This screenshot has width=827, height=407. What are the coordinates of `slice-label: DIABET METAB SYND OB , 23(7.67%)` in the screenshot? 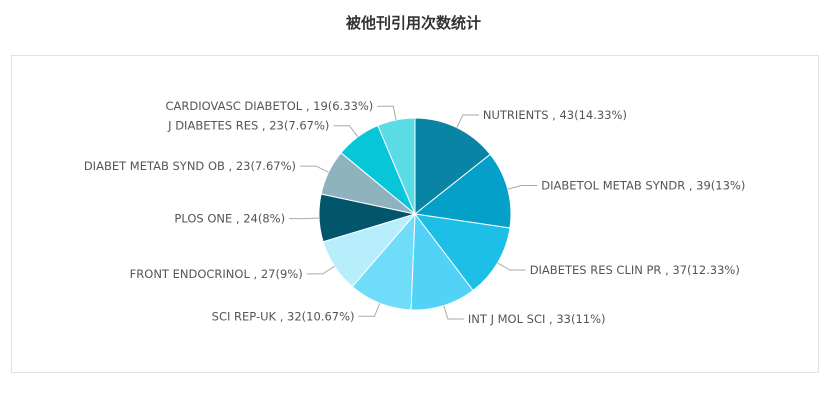 It's located at (190, 166).